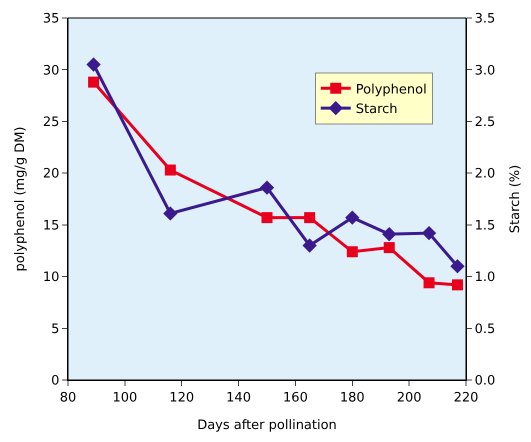  Describe the element at coordinates (377, 110) in the screenshot. I see `legend-label: Starch` at that location.